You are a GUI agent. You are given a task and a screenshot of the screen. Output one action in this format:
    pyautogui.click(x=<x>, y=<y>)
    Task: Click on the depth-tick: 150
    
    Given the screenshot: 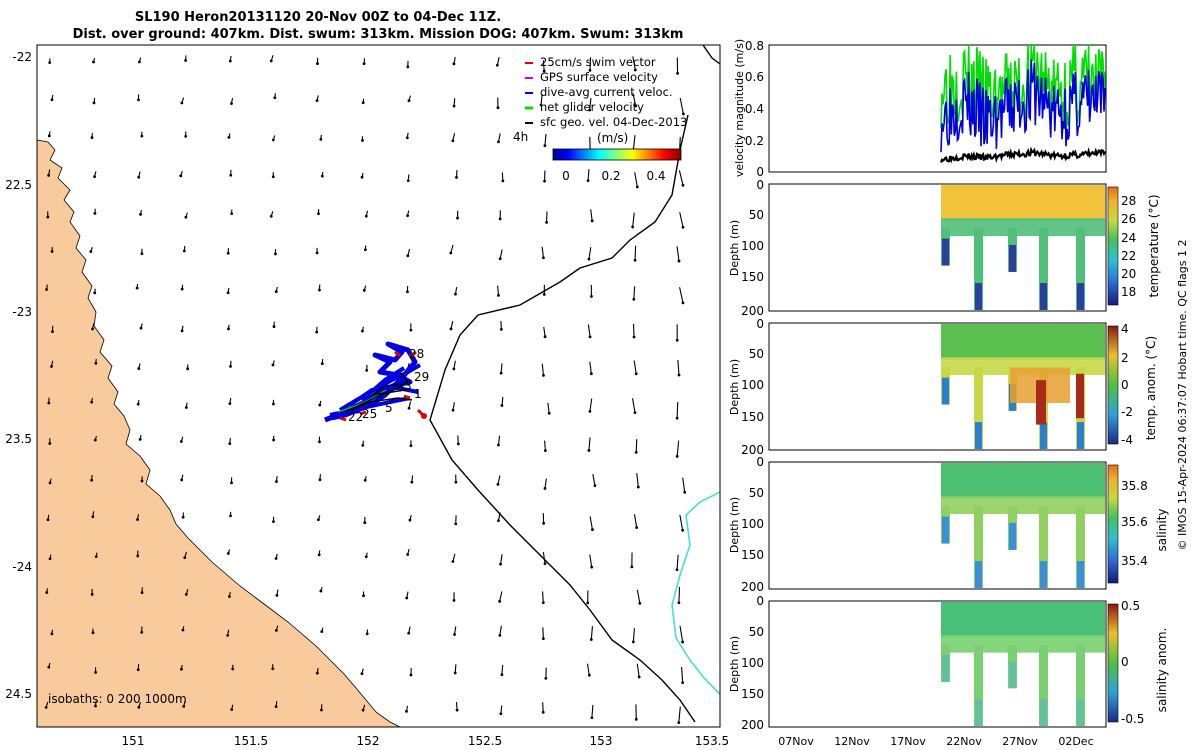 What is the action you would take?
    pyautogui.click(x=752, y=277)
    